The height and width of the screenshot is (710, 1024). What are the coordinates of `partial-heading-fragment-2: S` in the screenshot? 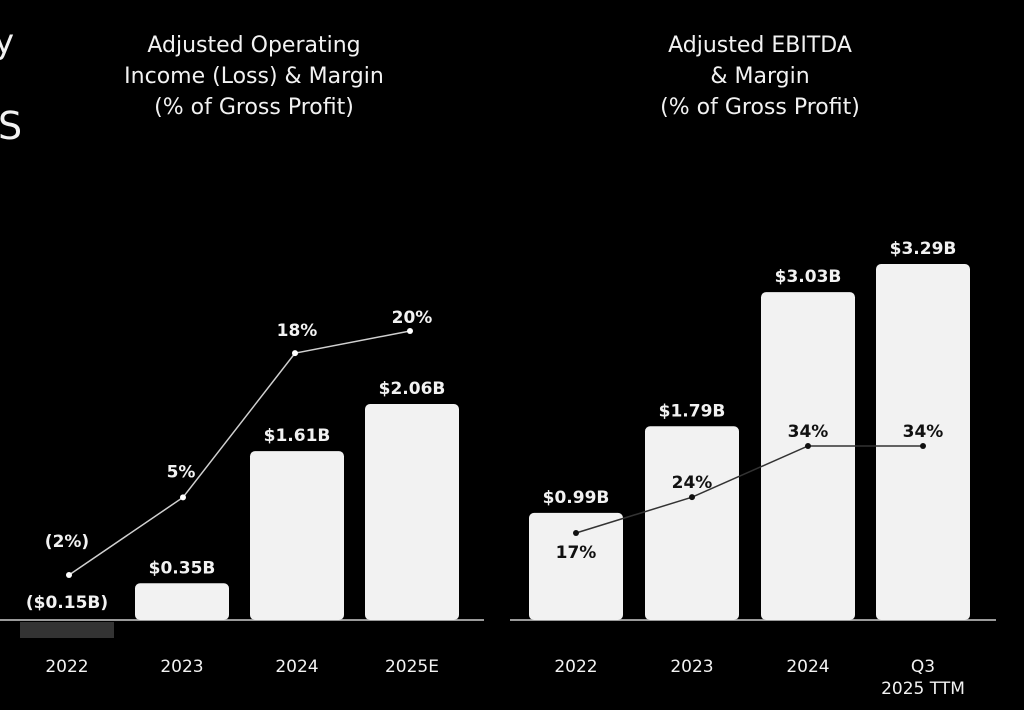 It's located at (11, 126).